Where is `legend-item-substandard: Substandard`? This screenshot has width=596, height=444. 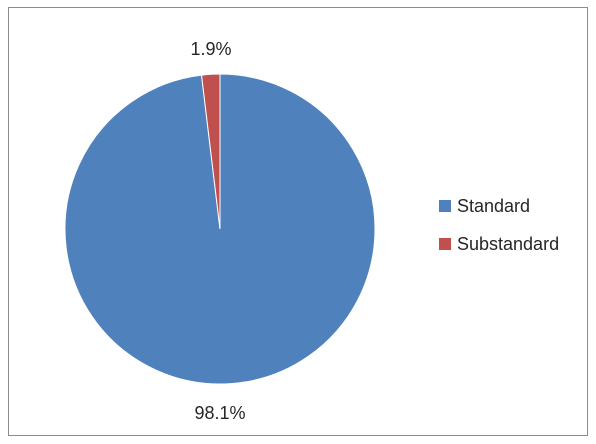
legend-item-substandard: Substandard is located at coordinates (499, 244).